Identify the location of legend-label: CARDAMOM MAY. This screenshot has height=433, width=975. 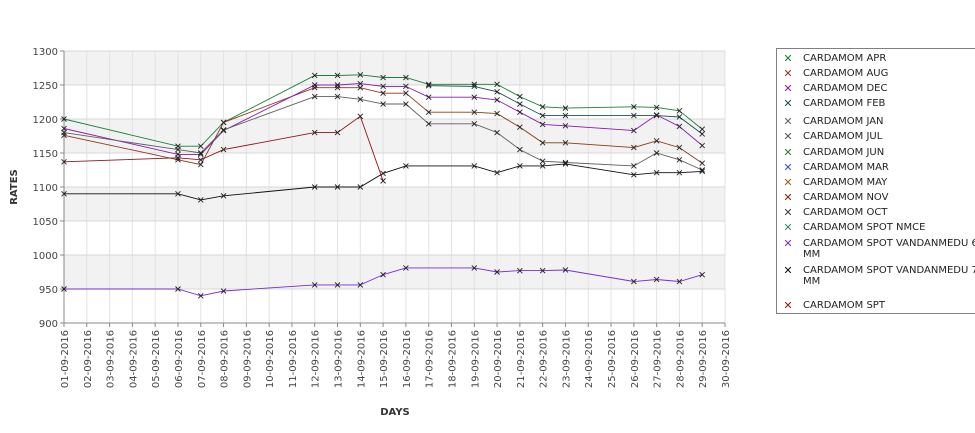
(845, 182).